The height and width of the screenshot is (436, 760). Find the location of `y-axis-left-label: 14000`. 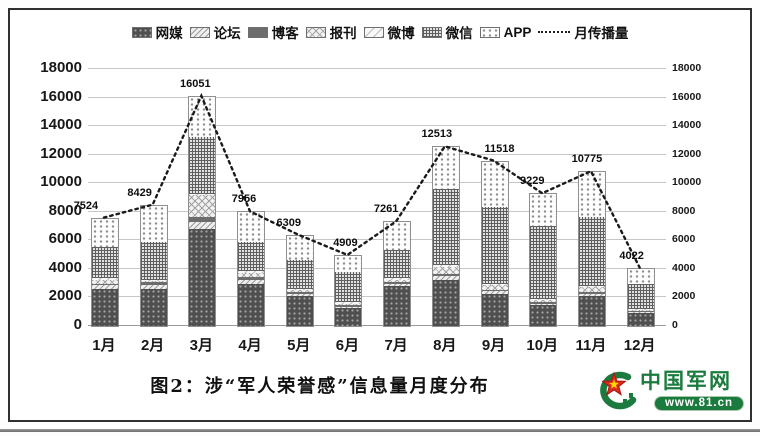

y-axis-left-label: 14000 is located at coordinates (61, 125).